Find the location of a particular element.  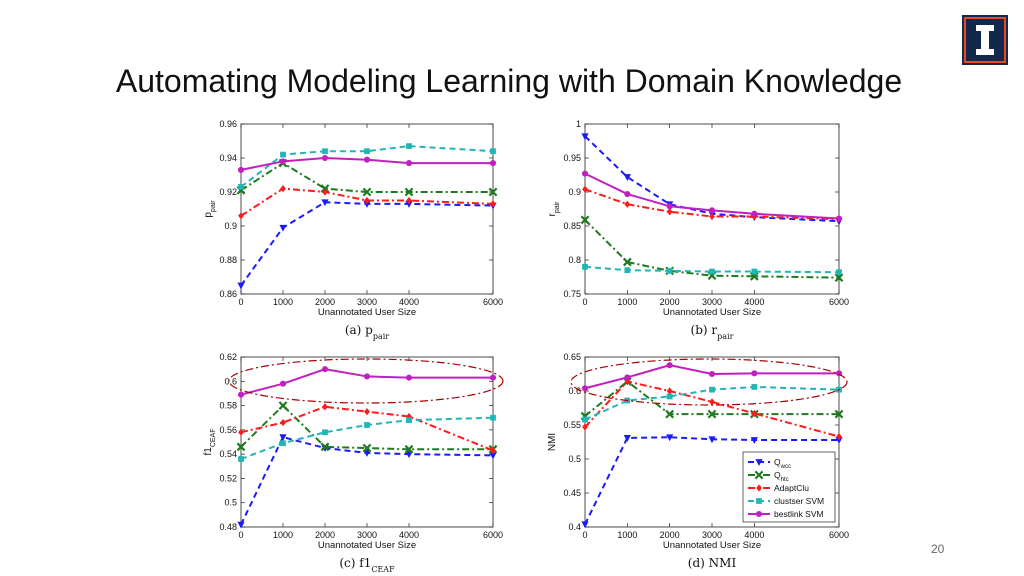

y-tick-label: 0.92 is located at coordinates (228, 192).